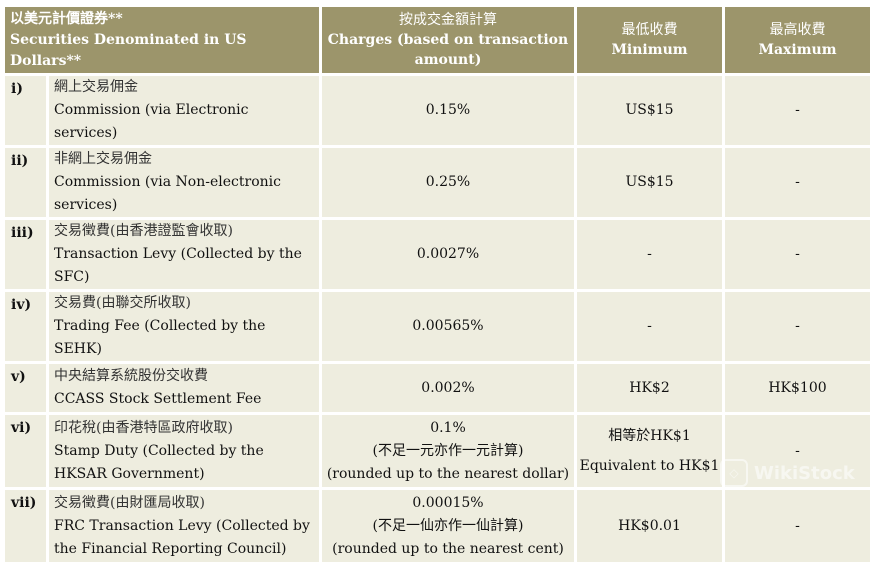 The image size is (882, 565). I want to click on fee-charge: 0.25%, so click(448, 182).